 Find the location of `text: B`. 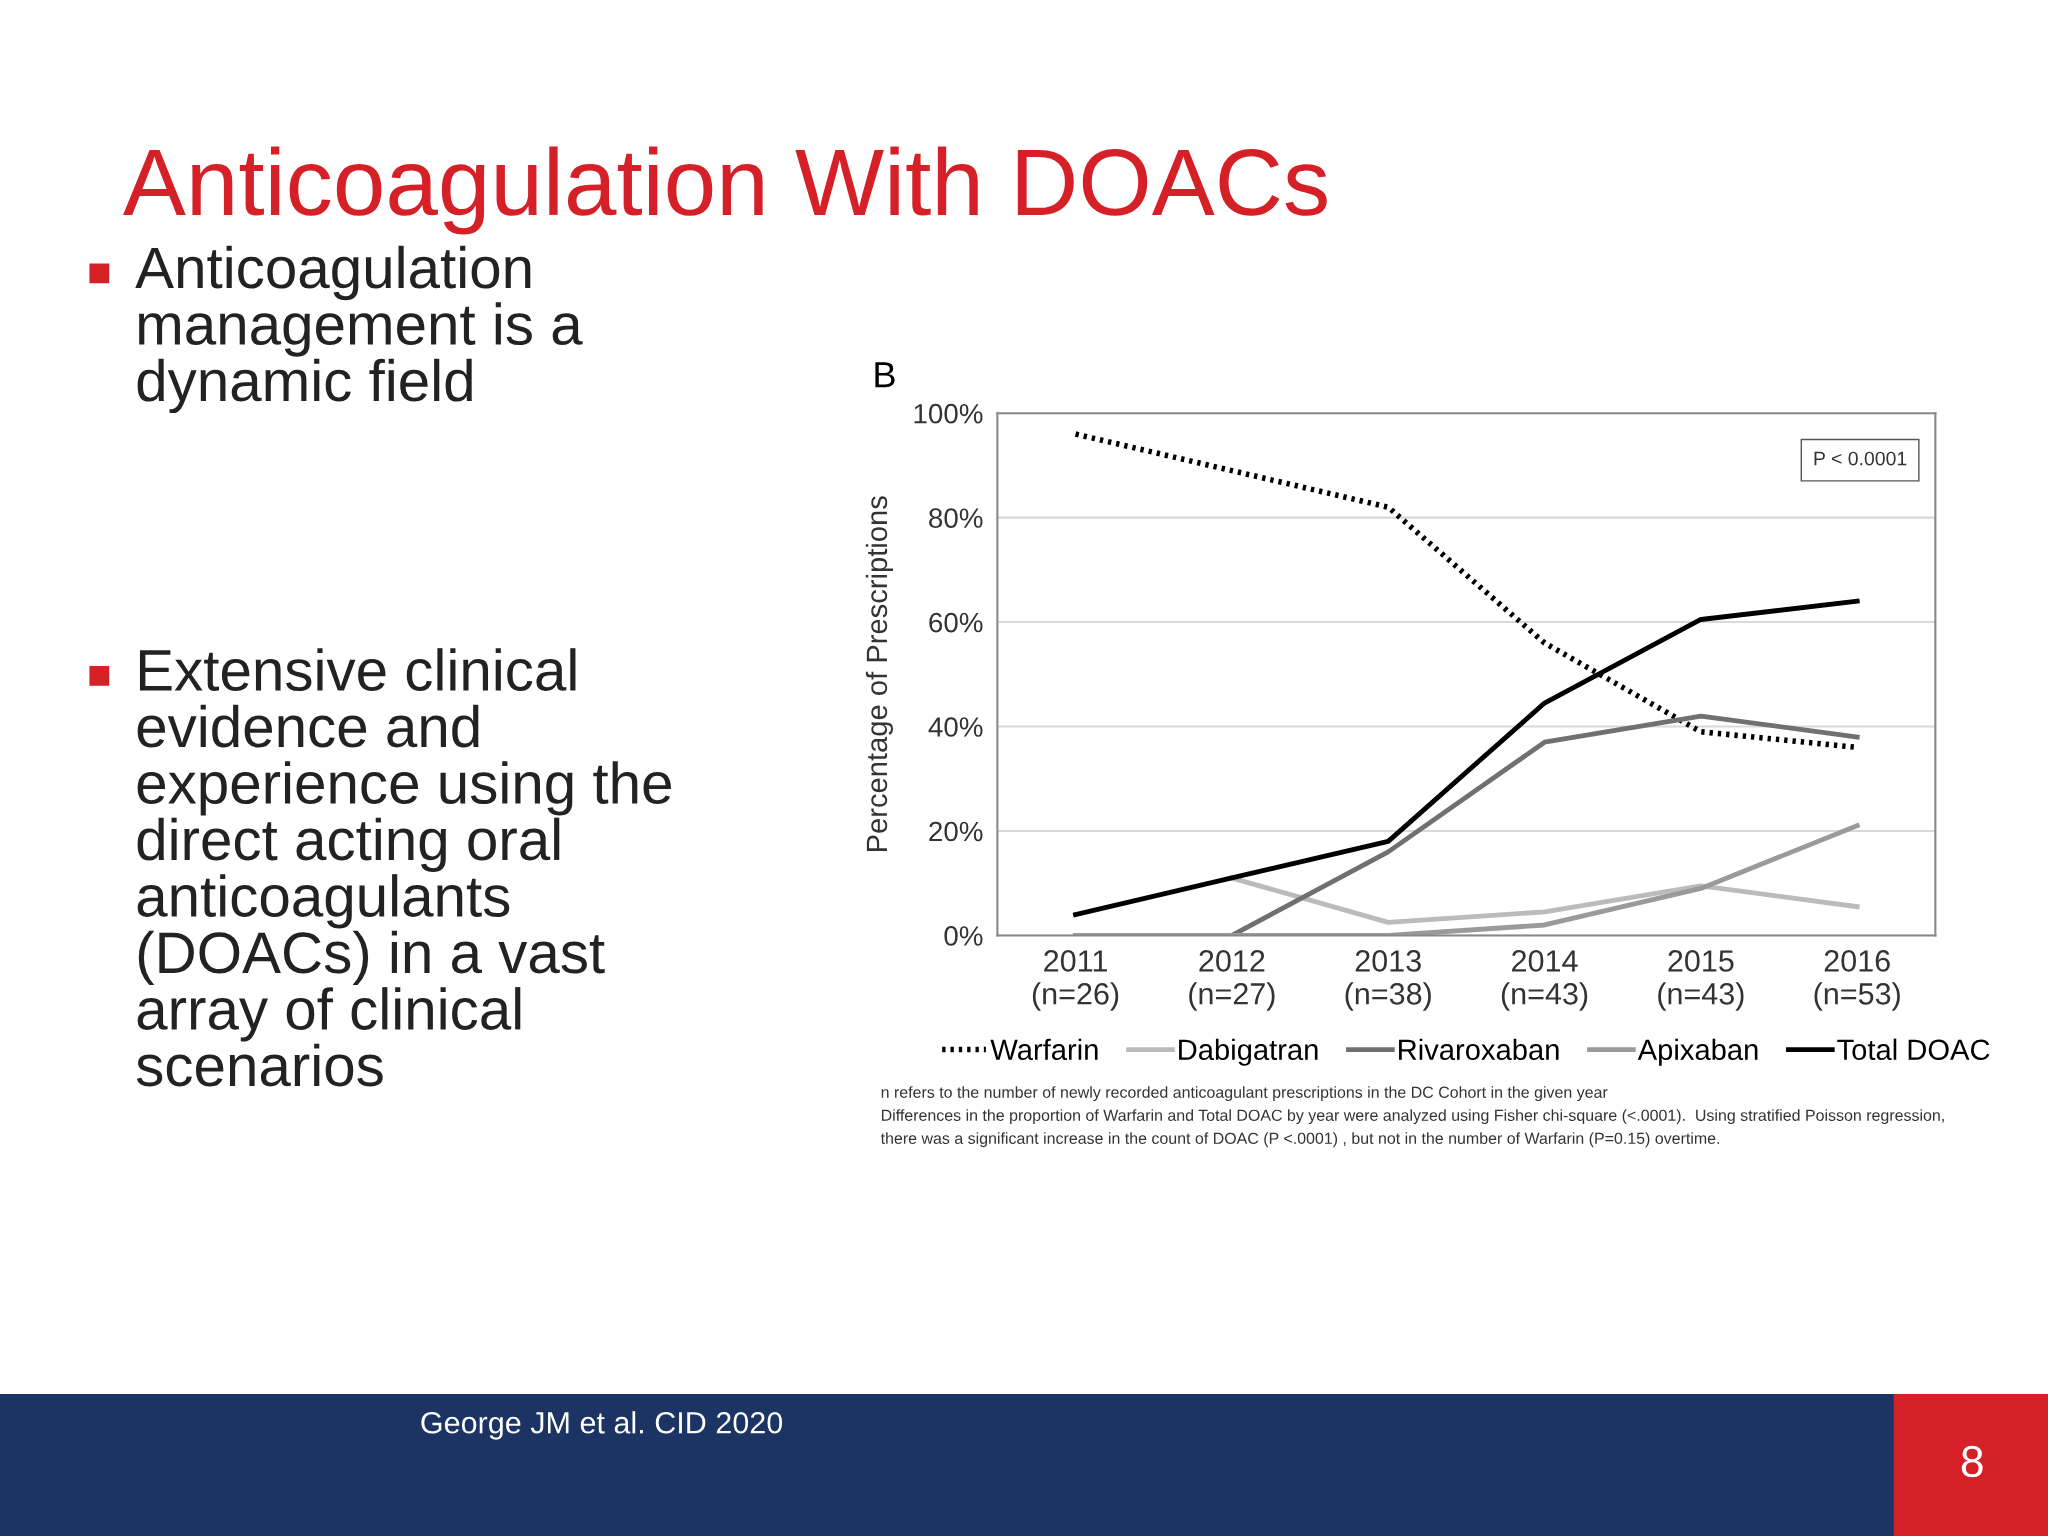

text: B is located at coordinates (885, 375).